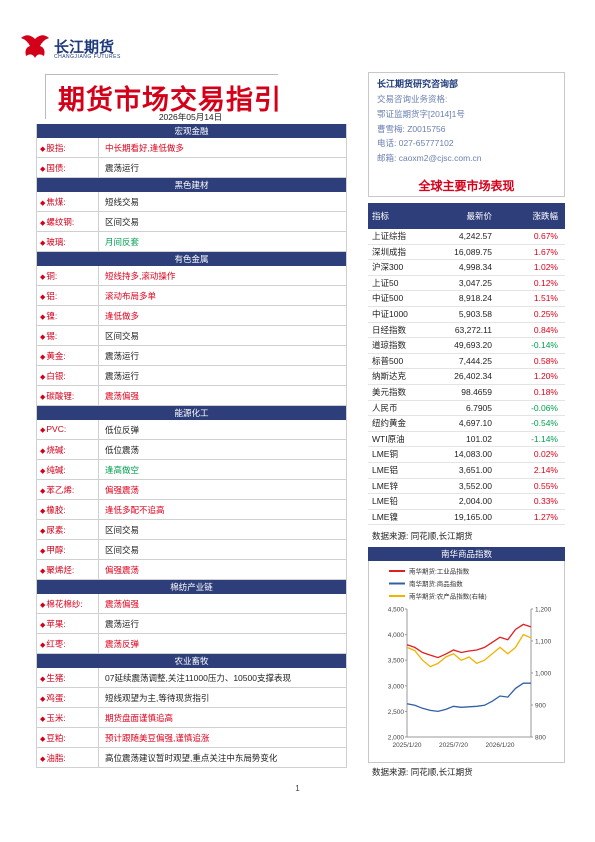 Image resolution: width=595 pixels, height=842 pixels. What do you see at coordinates (545, 501) in the screenshot?
I see `market-change: 0.33%` at bounding box center [545, 501].